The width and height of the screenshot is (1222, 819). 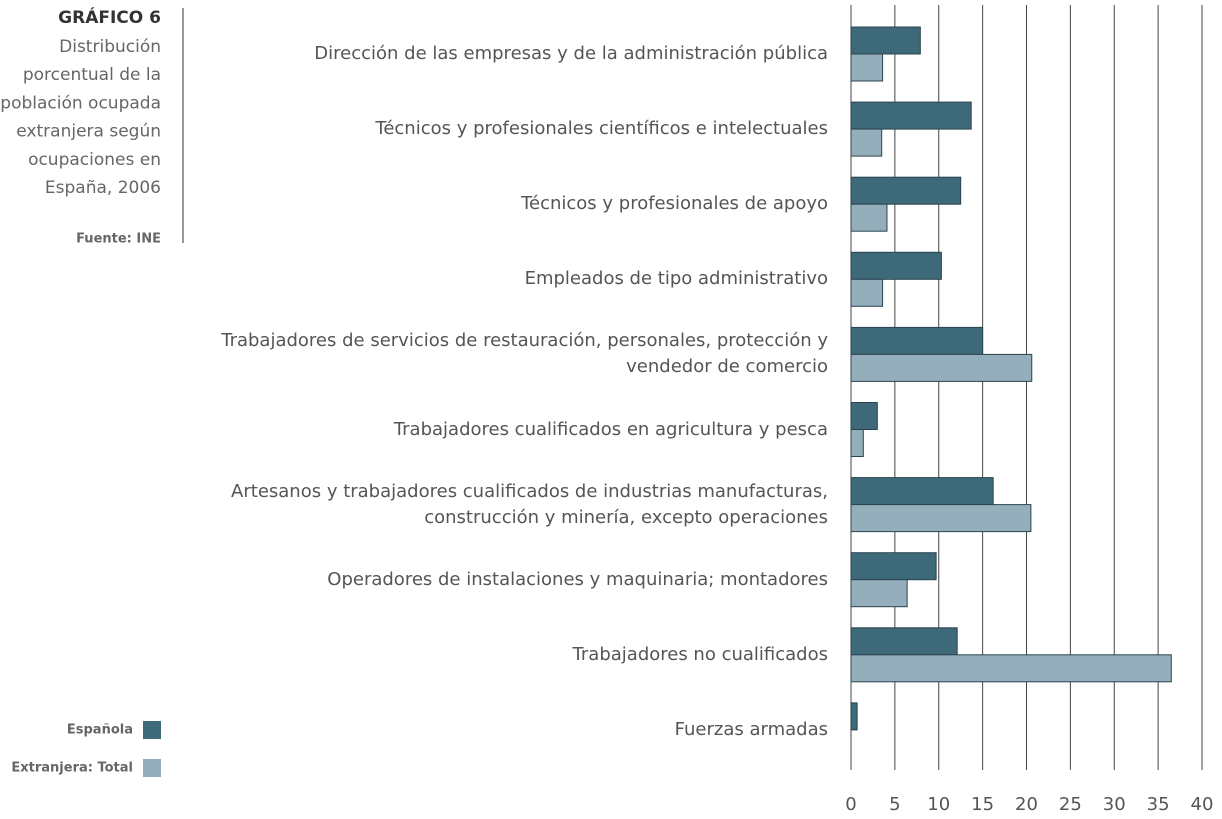 I want to click on x-tick-label: 35, so click(x=1158, y=804).